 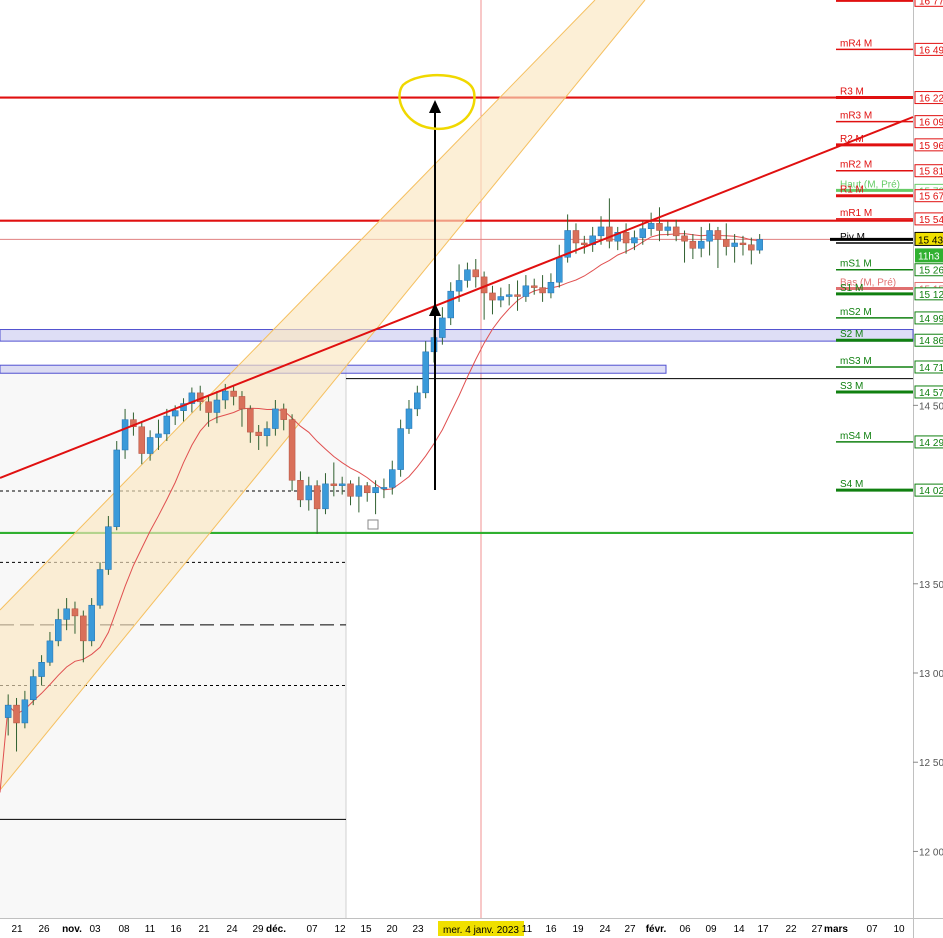 What do you see at coordinates (931, 674) in the screenshot?
I see `y-tick-label: 13 000` at bounding box center [931, 674].